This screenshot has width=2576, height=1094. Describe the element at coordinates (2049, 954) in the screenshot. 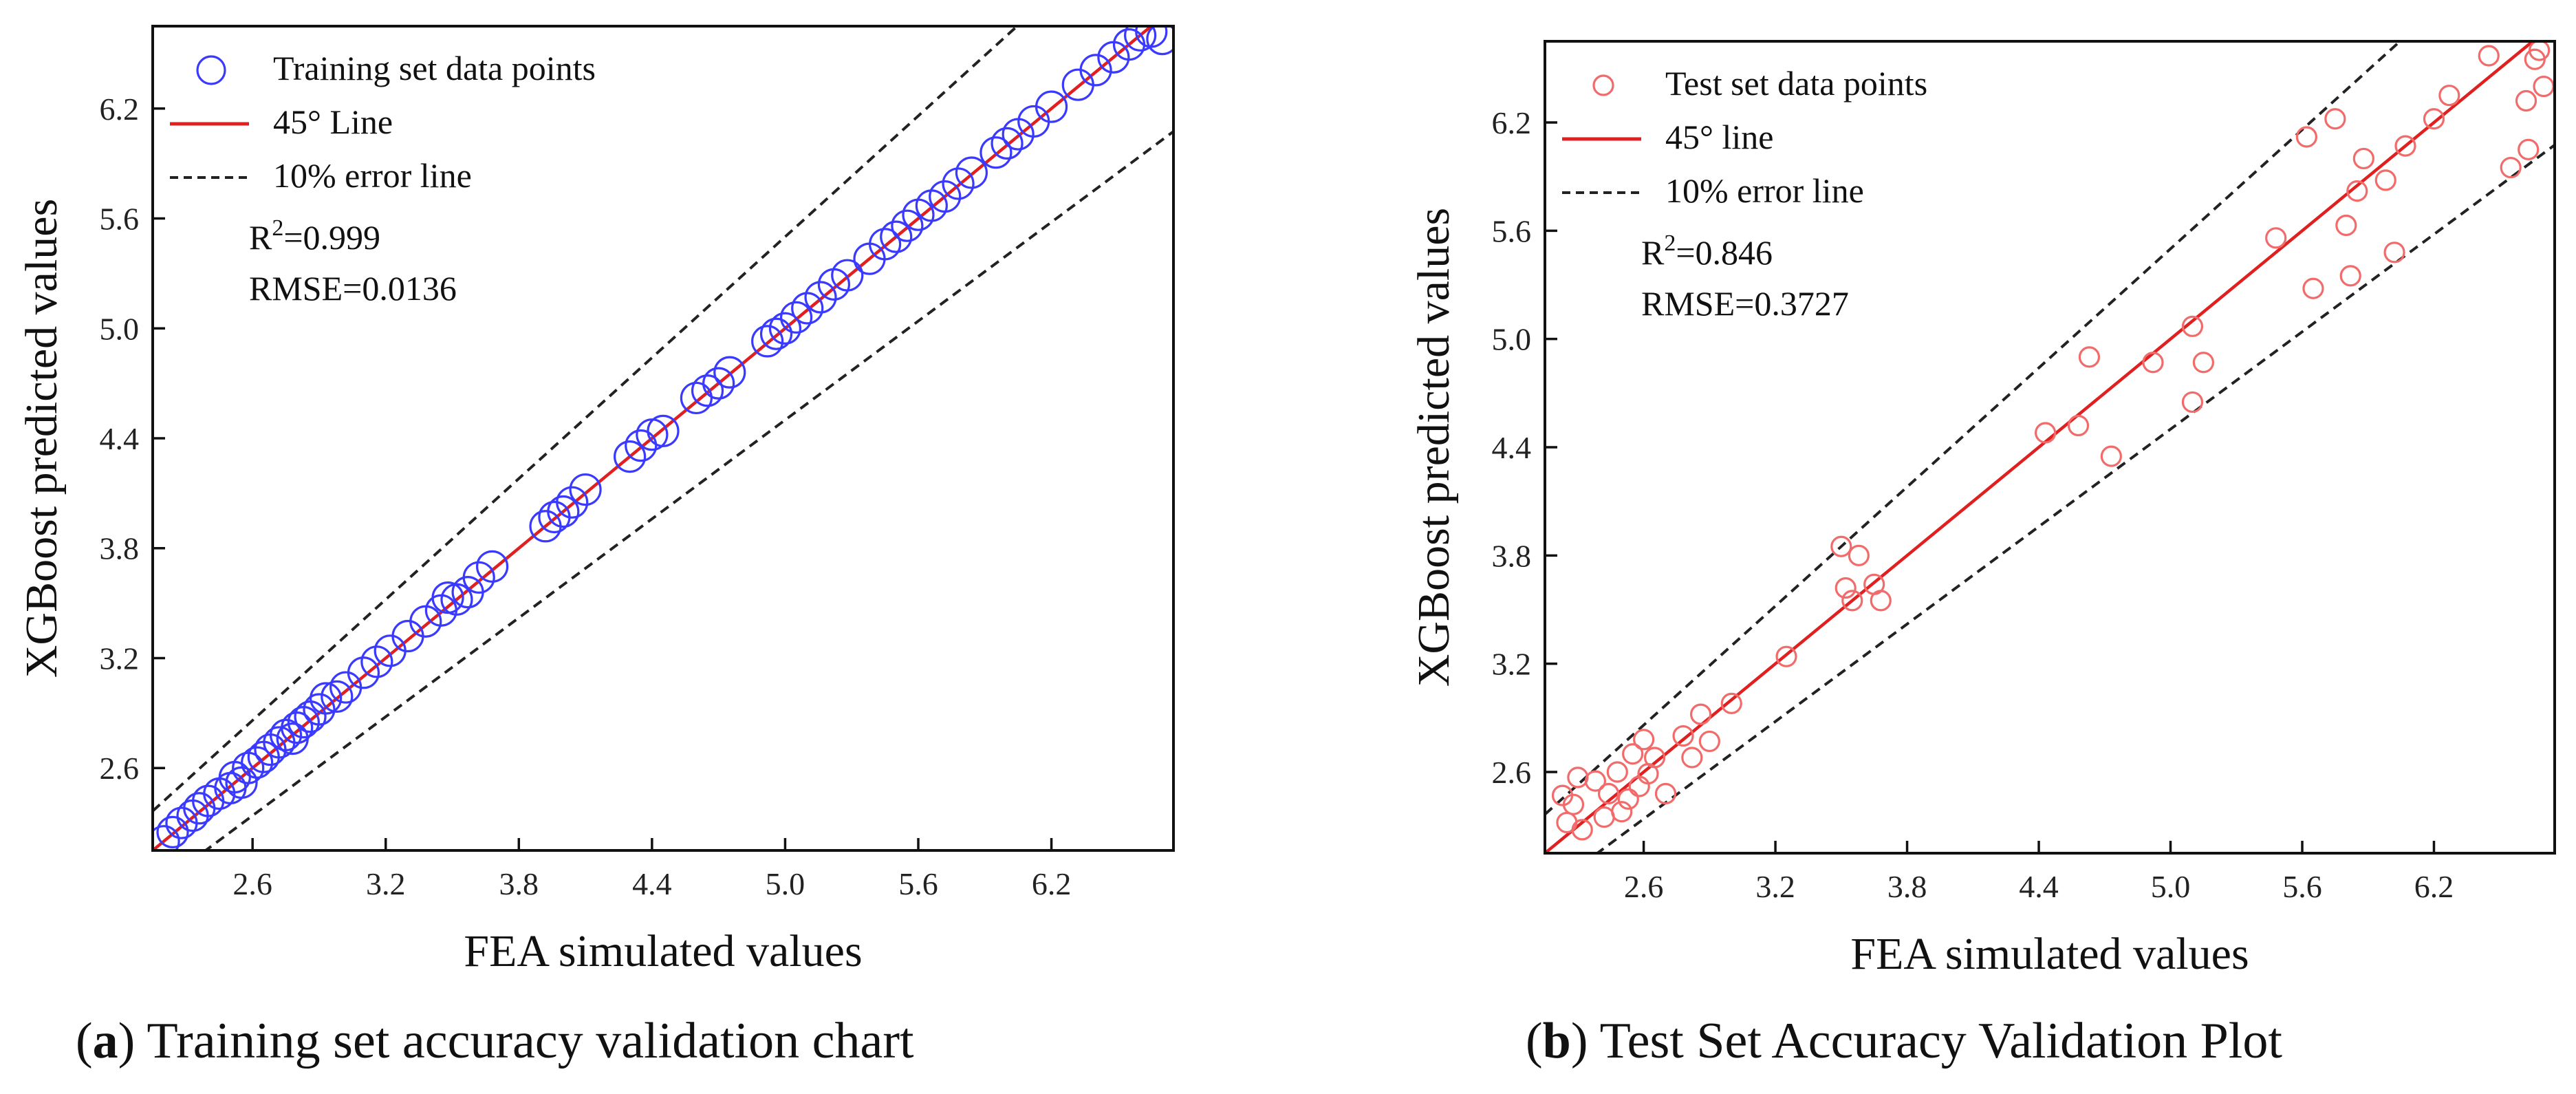

I see `x-axis-label: FEA simulated values` at that location.